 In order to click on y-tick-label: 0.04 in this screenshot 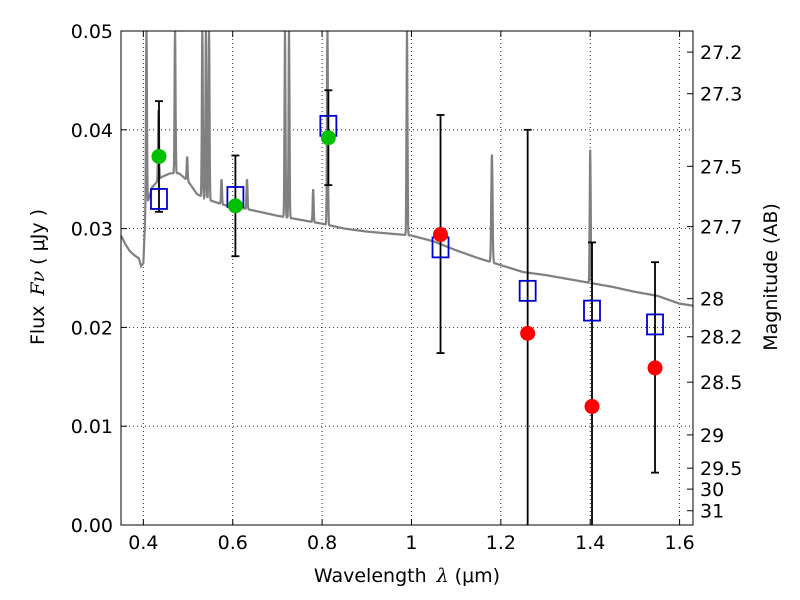, I will do `click(92, 131)`.